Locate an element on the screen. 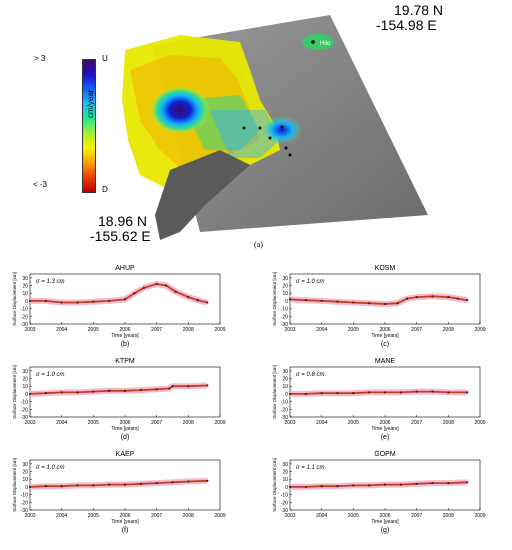 The image size is (512, 550). sigma-label-ahup: σ = 1.3 cm is located at coordinates (50, 282).